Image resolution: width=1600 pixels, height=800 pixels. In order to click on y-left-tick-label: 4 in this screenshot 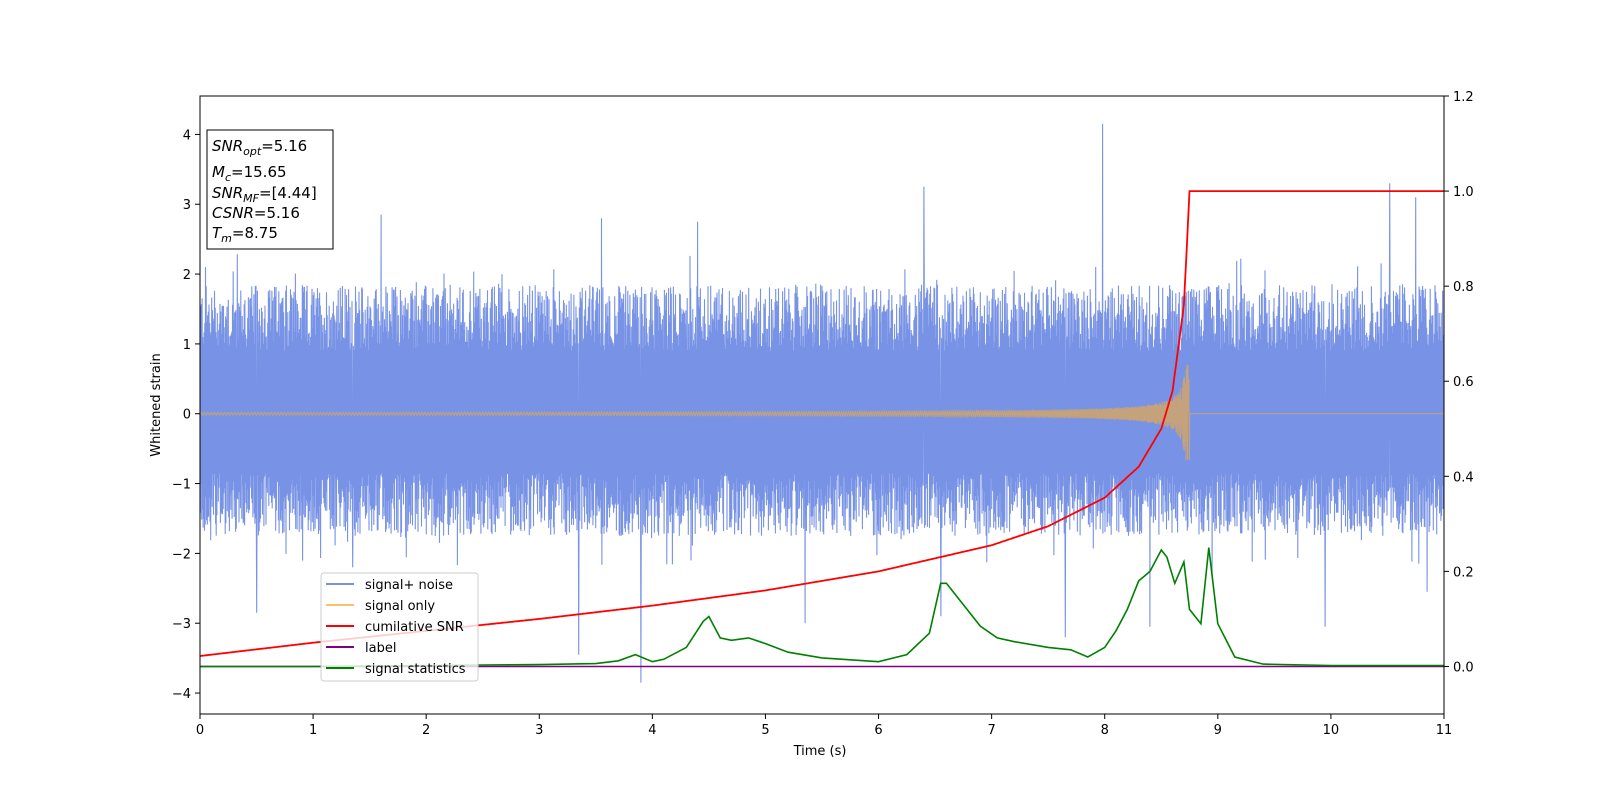, I will do `click(187, 135)`.